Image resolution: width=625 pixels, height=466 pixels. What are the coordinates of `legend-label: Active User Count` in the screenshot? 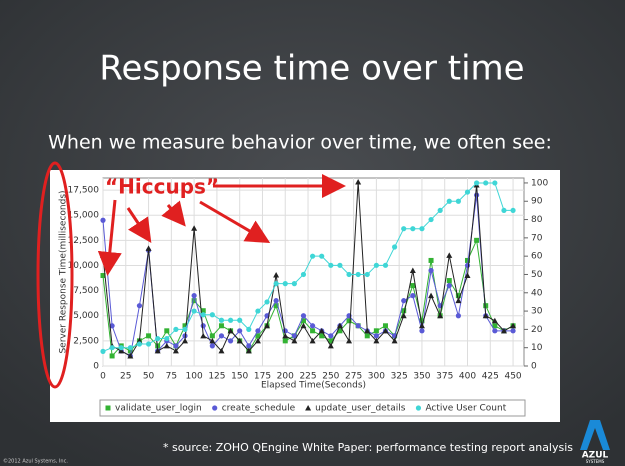 It's located at (465, 409).